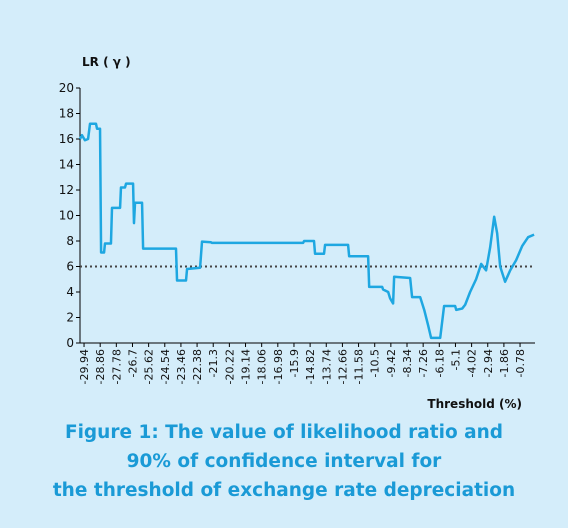  Describe the element at coordinates (165, 366) in the screenshot. I see `x-tick-label: -24.54` at that location.